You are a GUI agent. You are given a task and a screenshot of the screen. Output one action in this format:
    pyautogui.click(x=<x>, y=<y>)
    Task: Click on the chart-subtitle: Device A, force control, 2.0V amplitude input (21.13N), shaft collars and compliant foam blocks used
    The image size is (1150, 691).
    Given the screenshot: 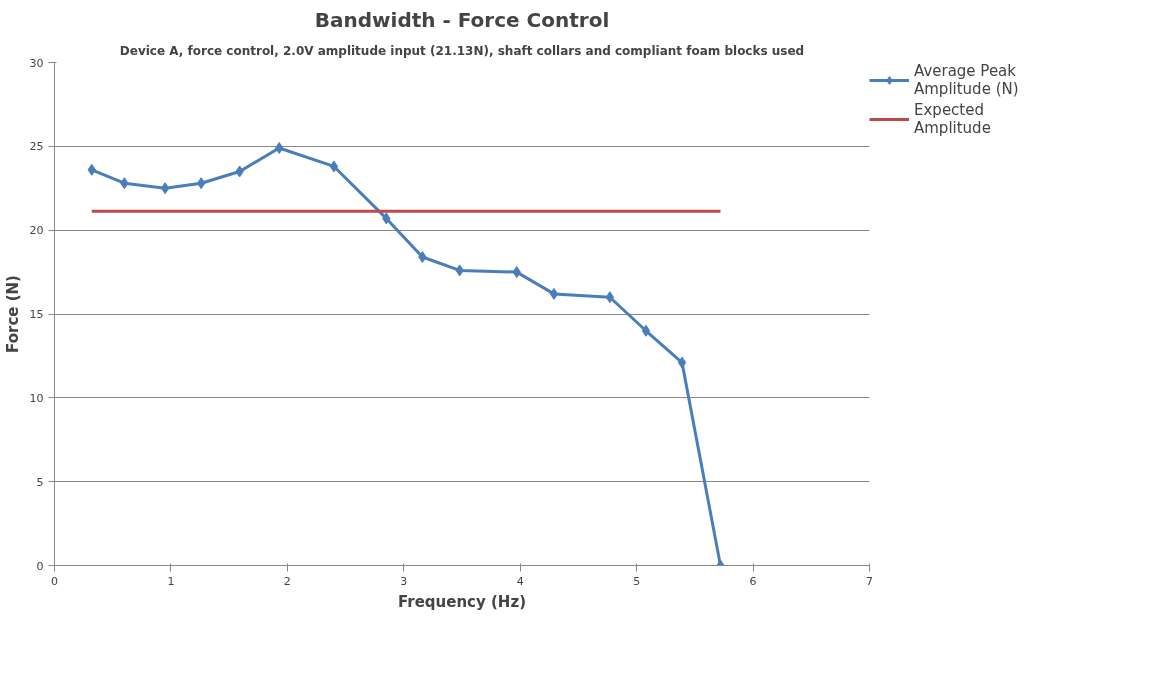 What is the action you would take?
    pyautogui.click(x=462, y=50)
    